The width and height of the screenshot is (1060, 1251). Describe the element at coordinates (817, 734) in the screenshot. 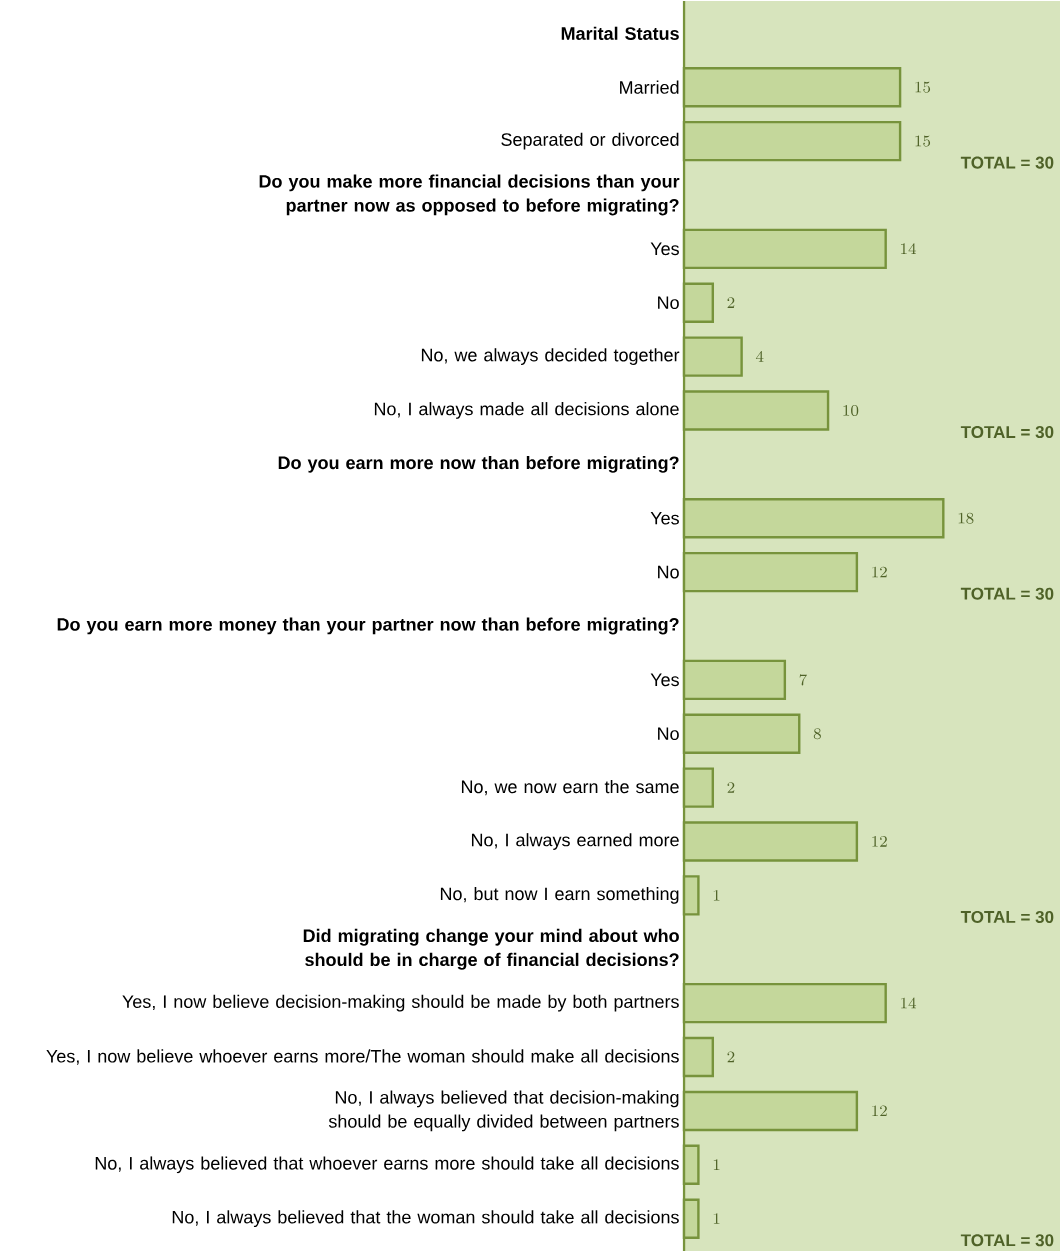

I see `data-label: 8` at that location.